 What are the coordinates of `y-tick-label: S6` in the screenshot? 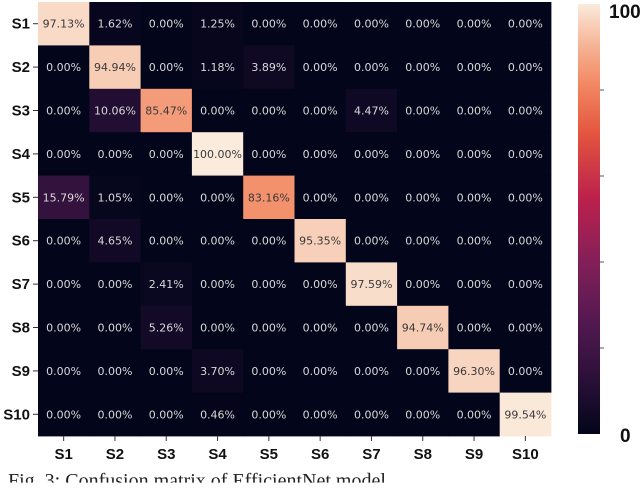 It's located at (21, 241).